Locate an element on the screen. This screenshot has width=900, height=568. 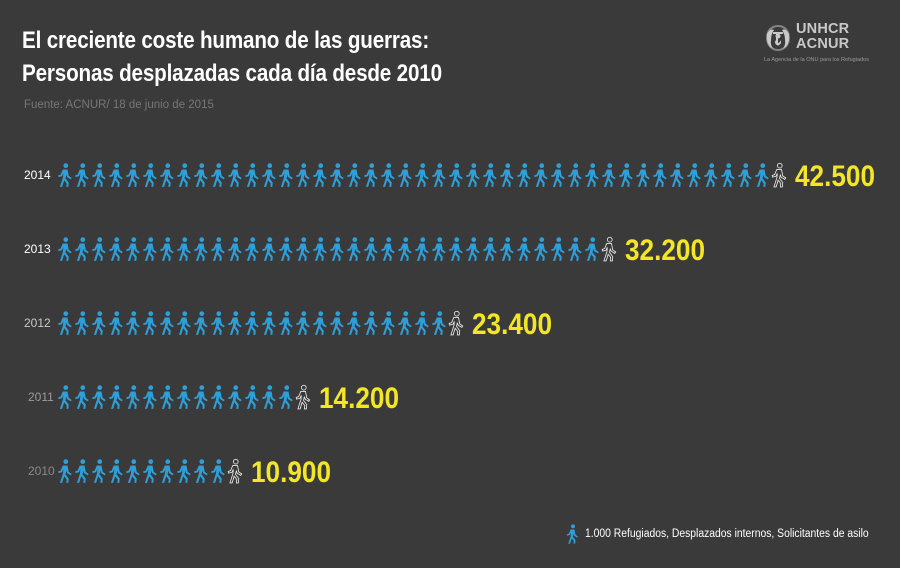
title-line-2: Personas desplazadas cada día desde 2010 is located at coordinates (232, 73).